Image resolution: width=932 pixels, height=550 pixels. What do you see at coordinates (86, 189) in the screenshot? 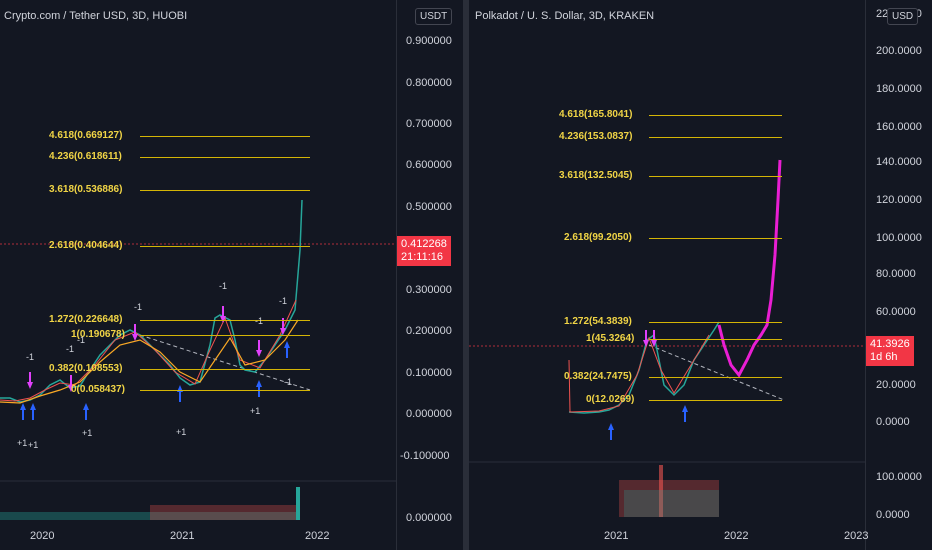
I see `fib-label: 3.618(0.536886)` at bounding box center [86, 189].